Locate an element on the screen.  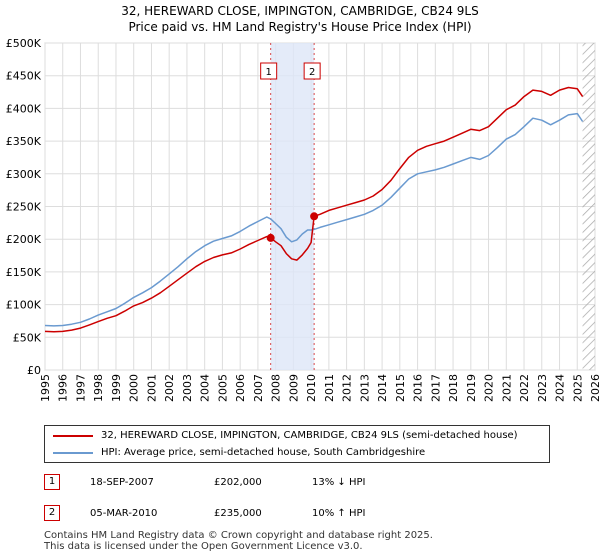
sale-marker-badge-label: 2 is located at coordinates (312, 72).